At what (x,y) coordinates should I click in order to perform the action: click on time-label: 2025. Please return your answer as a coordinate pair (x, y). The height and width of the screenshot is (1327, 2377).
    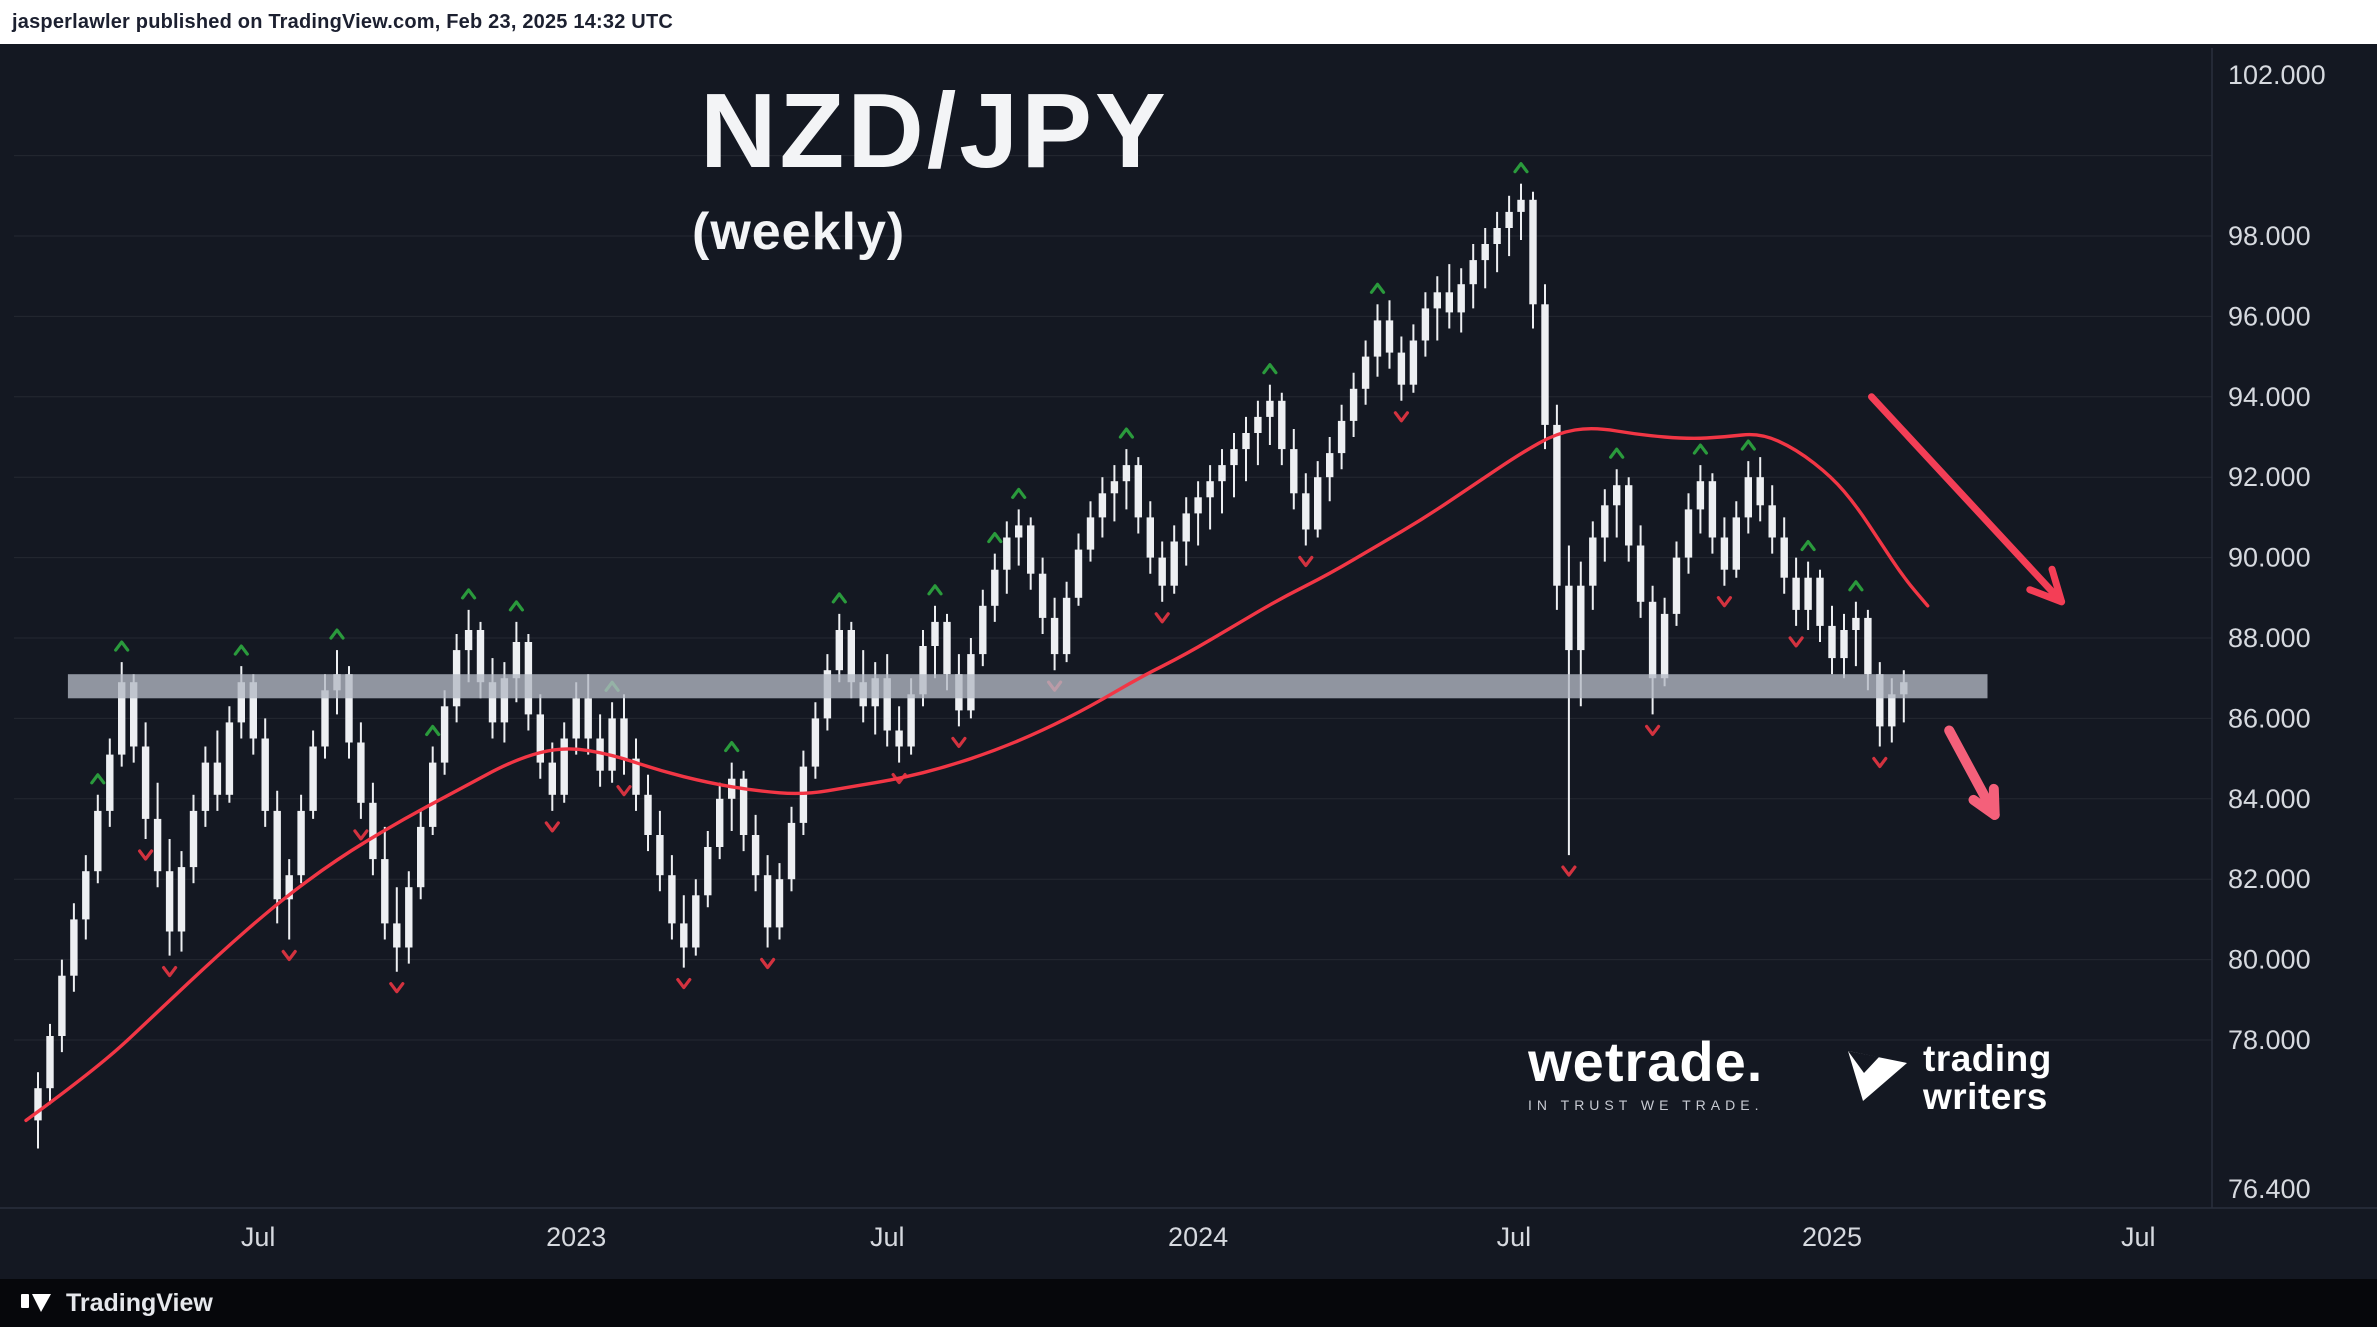
    Looking at the image, I should click on (1832, 1237).